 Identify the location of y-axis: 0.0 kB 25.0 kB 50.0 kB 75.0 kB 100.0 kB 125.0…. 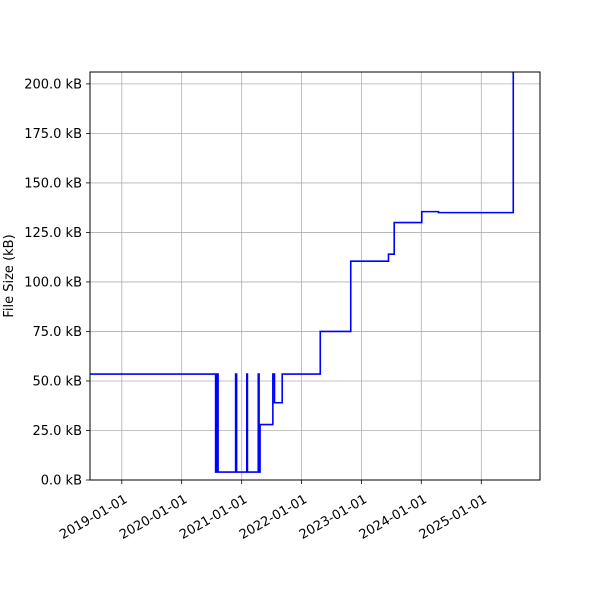
(57, 283).